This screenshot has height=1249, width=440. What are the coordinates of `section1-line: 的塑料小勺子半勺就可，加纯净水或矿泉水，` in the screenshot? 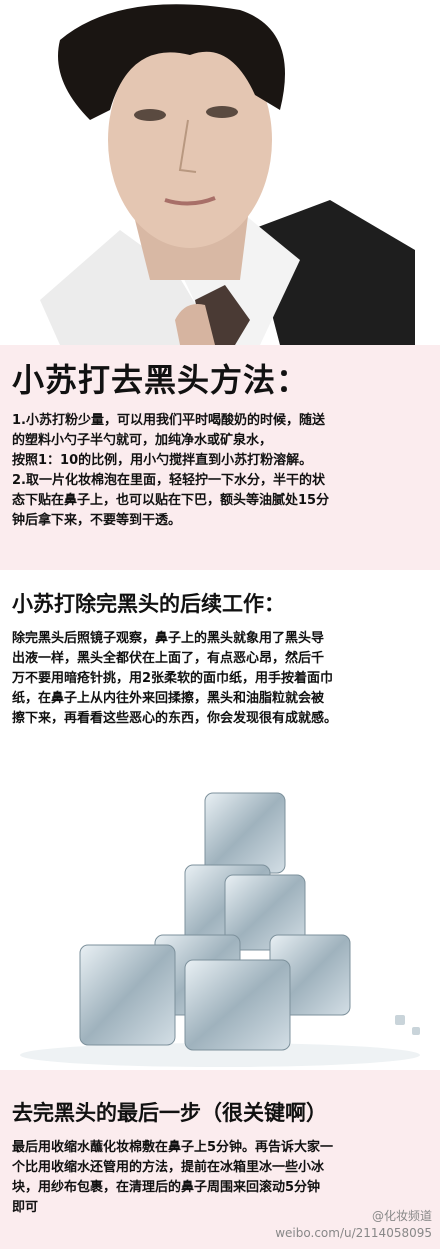 It's located at (142, 440).